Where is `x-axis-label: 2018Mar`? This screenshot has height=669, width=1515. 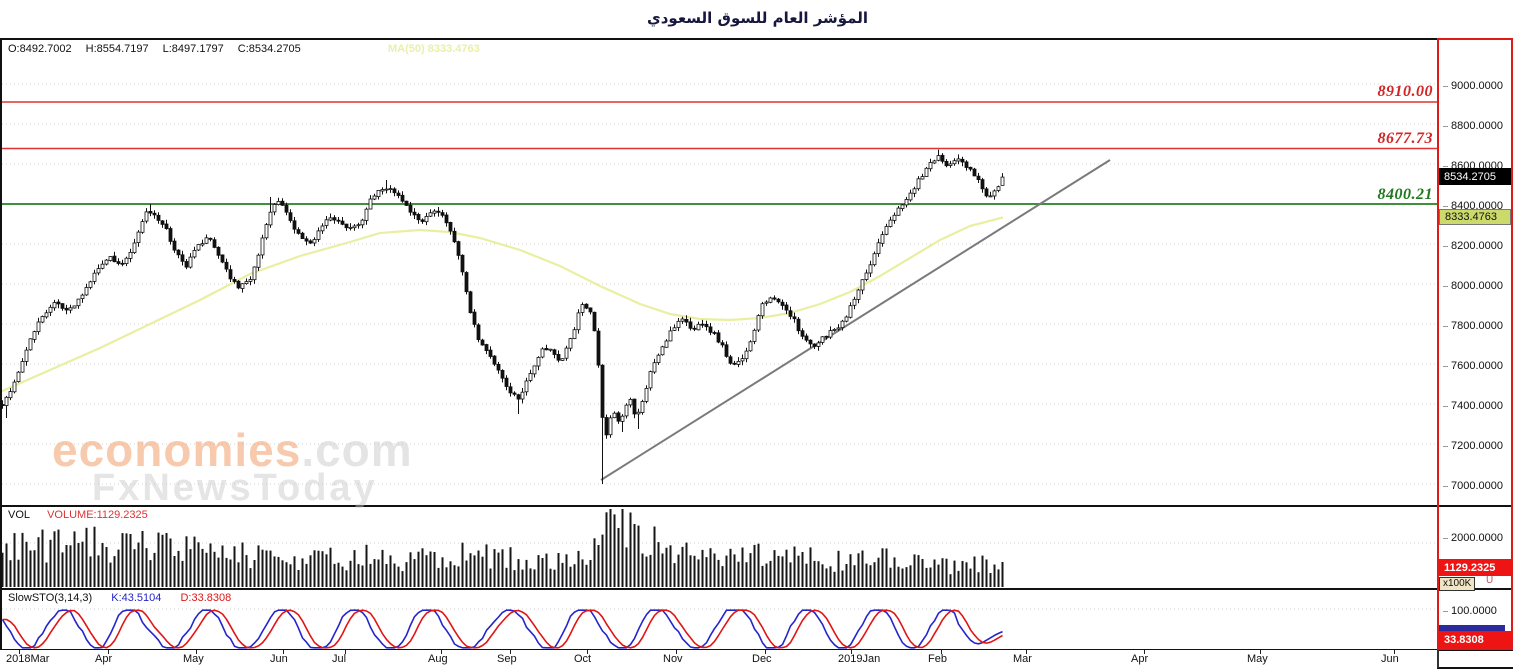
x-axis-label: 2018Mar is located at coordinates (28, 659).